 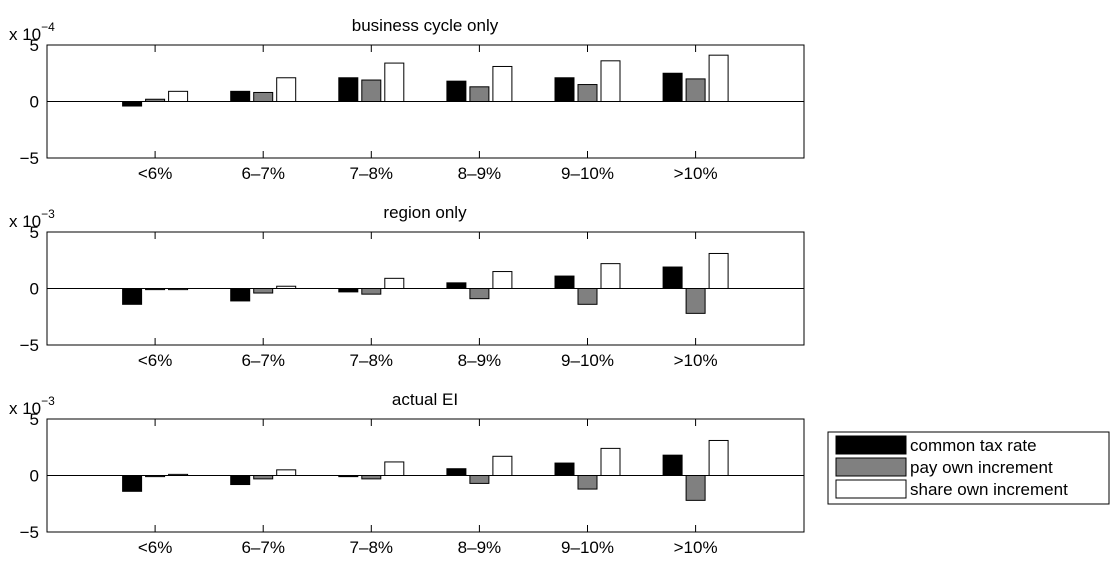 I want to click on y-exponent-label: x 10−4, so click(x=32, y=32).